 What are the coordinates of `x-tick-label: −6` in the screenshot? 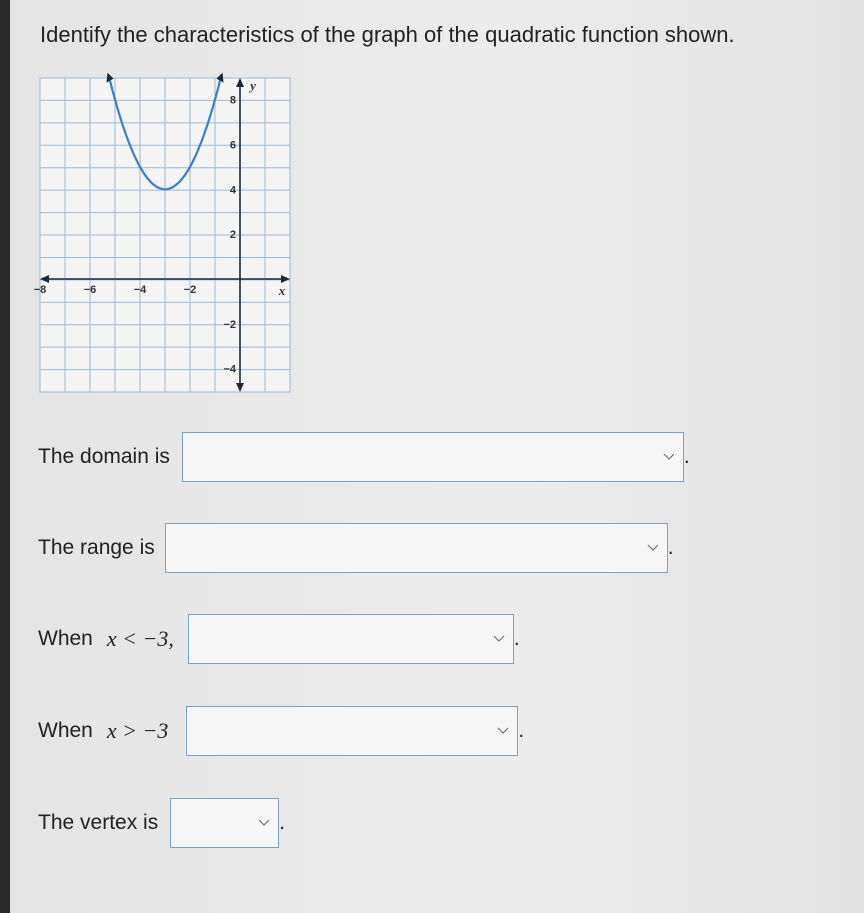 It's located at (90, 290).